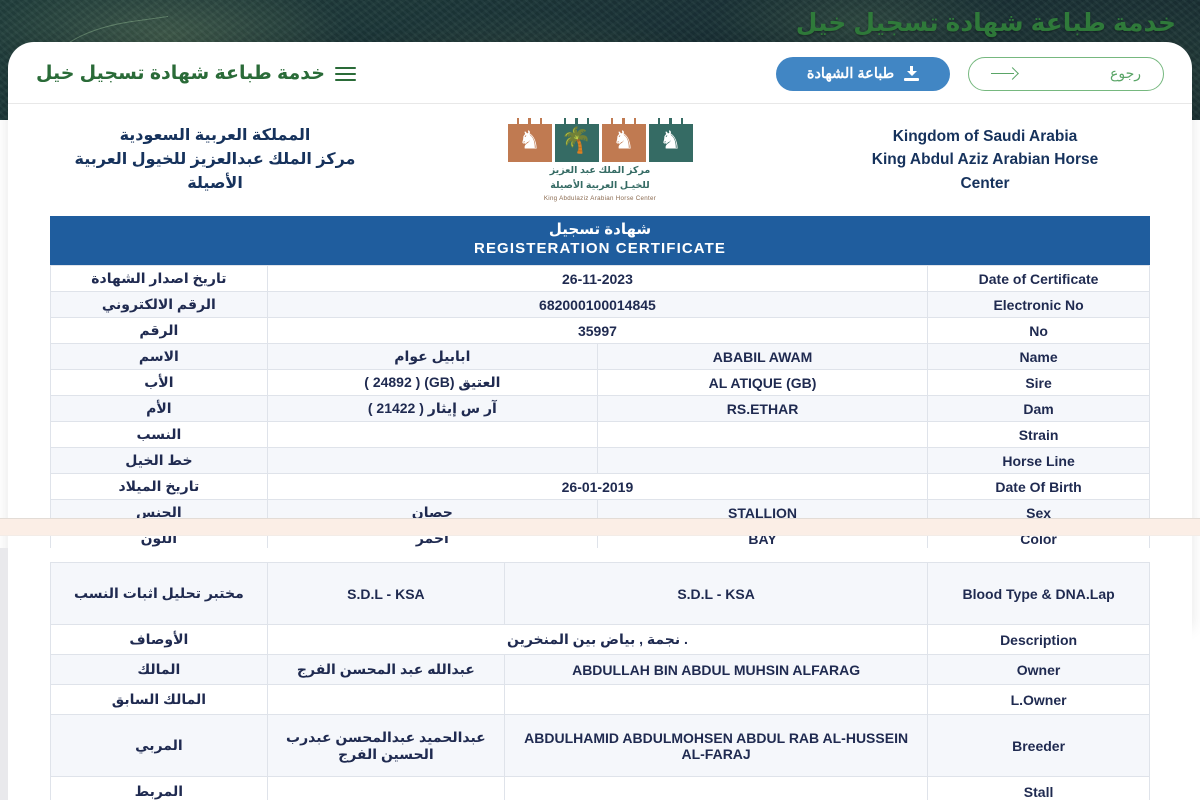 The image size is (1200, 800). Describe the element at coordinates (432, 357) in the screenshot. I see `cell-arabic-value: ابابيل عوام` at that location.